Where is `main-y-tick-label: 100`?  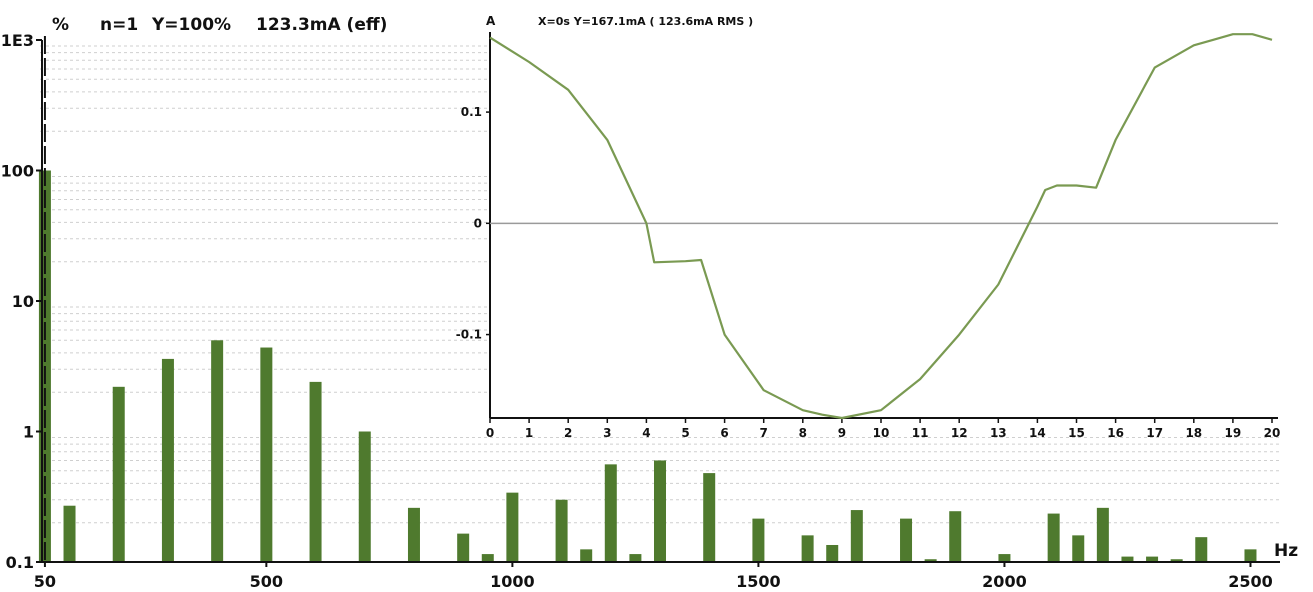 main-y-tick-label: 100 is located at coordinates (17, 171).